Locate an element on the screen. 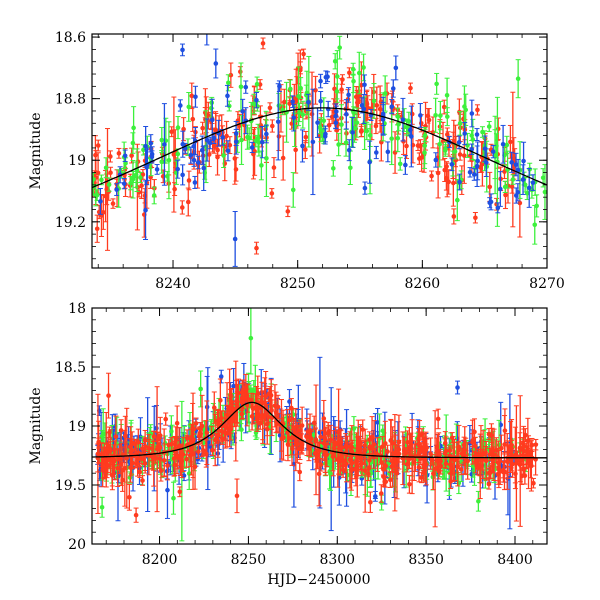  model-curve is located at coordinates (319, 148).